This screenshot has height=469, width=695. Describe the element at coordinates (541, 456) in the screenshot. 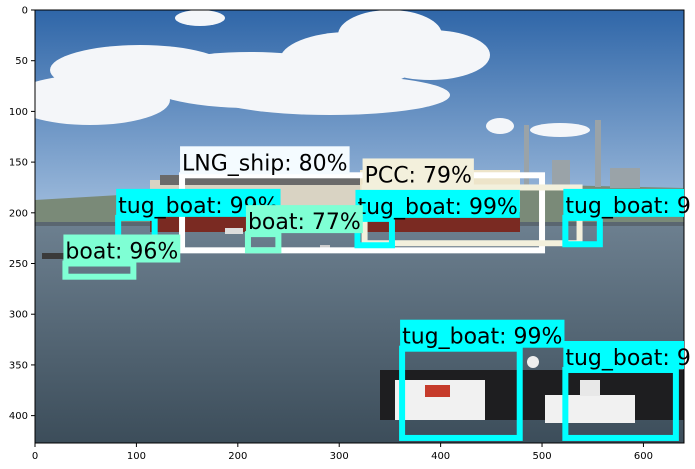

I see `x-tick-label: 500` at that location.